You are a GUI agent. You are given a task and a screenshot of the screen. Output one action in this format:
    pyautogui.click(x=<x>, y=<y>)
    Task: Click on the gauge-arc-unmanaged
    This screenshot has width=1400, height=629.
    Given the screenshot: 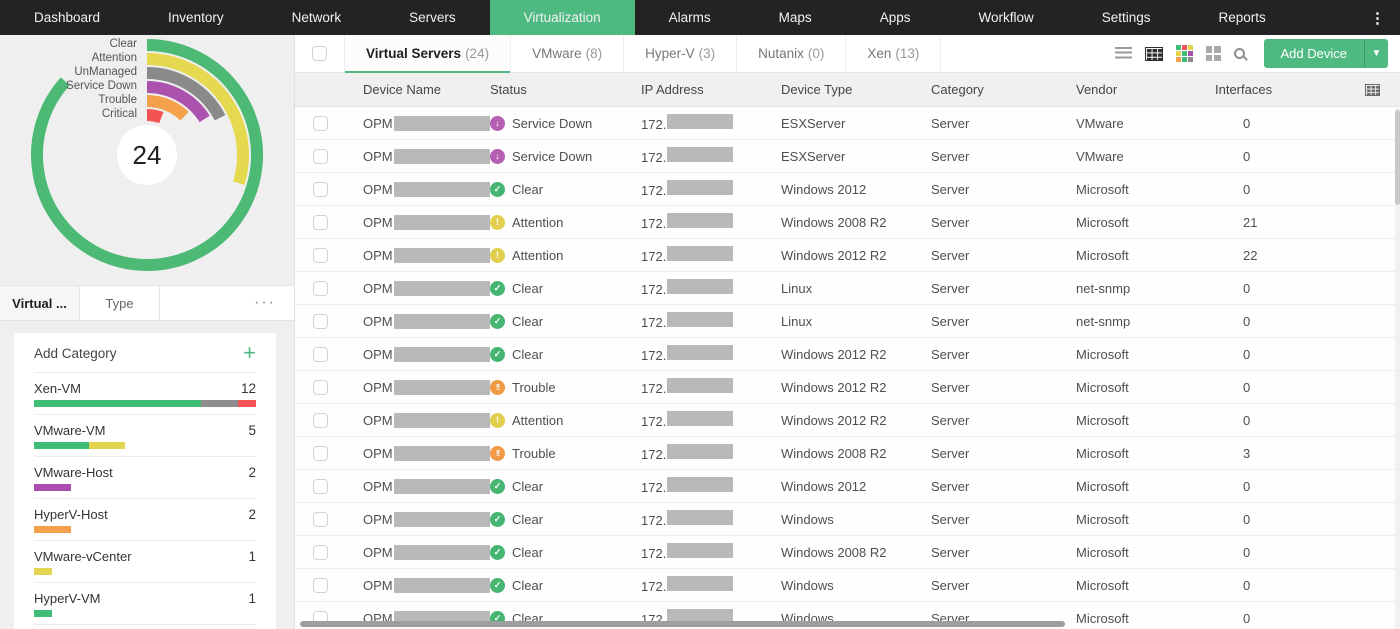 What is the action you would take?
    pyautogui.click(x=186, y=94)
    